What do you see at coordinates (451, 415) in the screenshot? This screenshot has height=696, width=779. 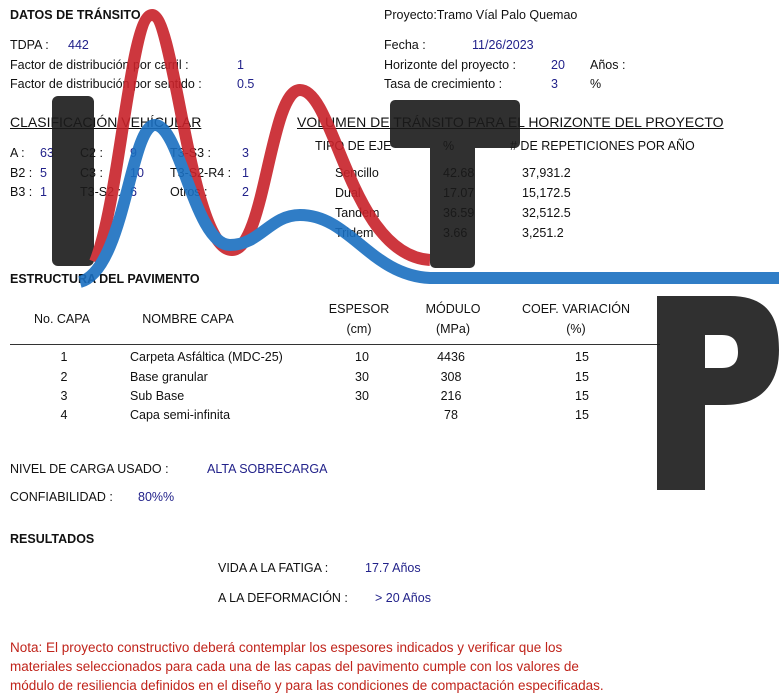 I see `table-cell: 78` at bounding box center [451, 415].